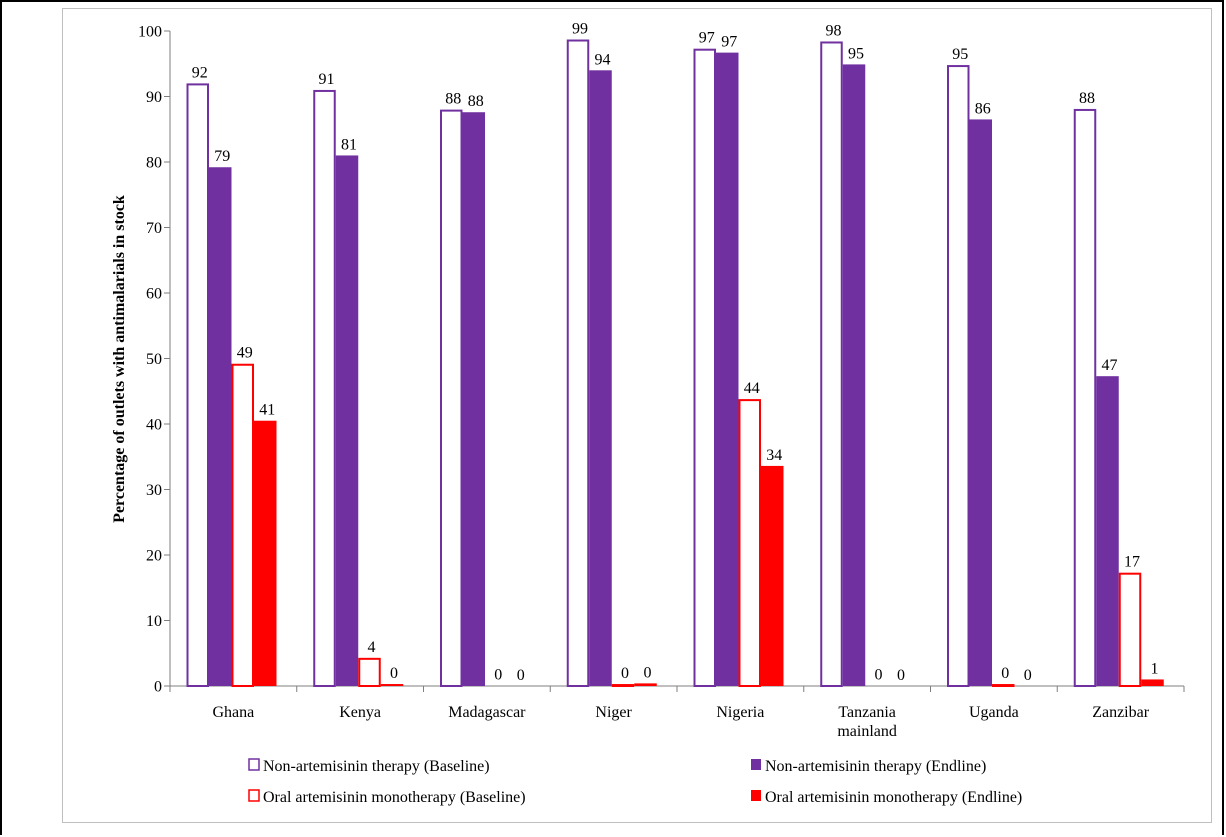  I want to click on bar-value-label: 41, so click(267, 410).